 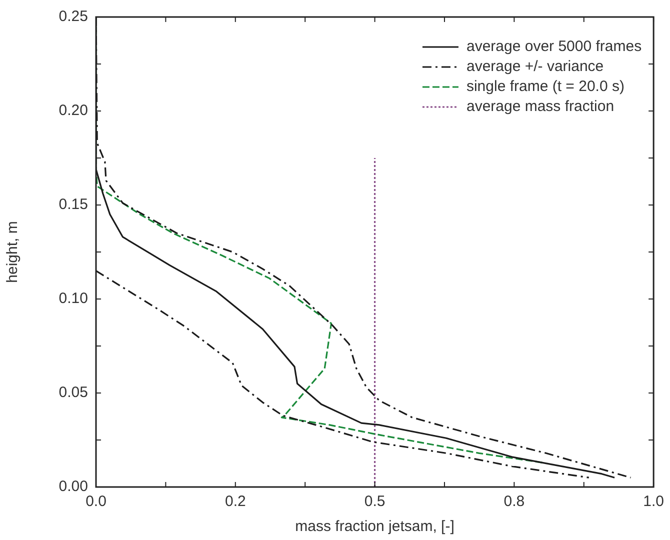 I want to click on legend-label: average mass fraction, so click(x=540, y=107).